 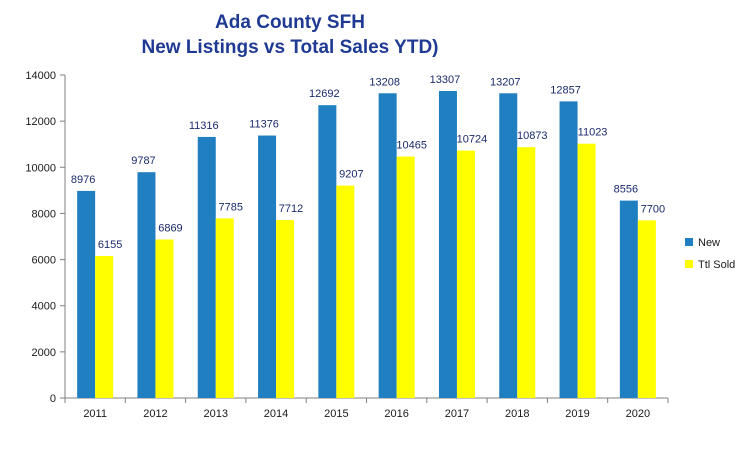 What do you see at coordinates (44, 307) in the screenshot?
I see `y-tick-label: 4000` at bounding box center [44, 307].